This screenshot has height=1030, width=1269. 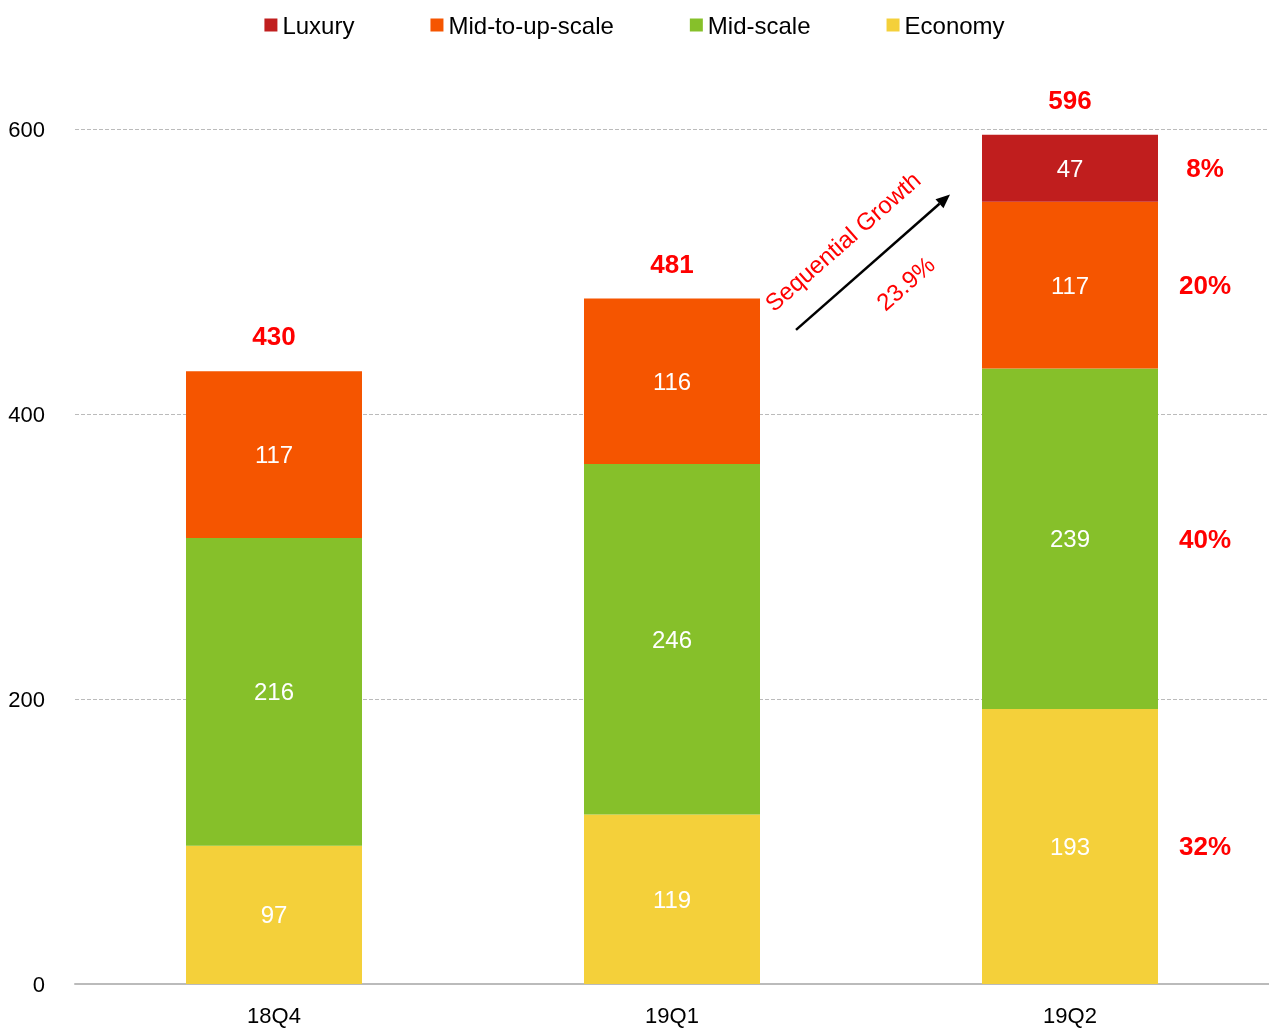 I want to click on legend-label: Mid-scale, so click(x=759, y=25).